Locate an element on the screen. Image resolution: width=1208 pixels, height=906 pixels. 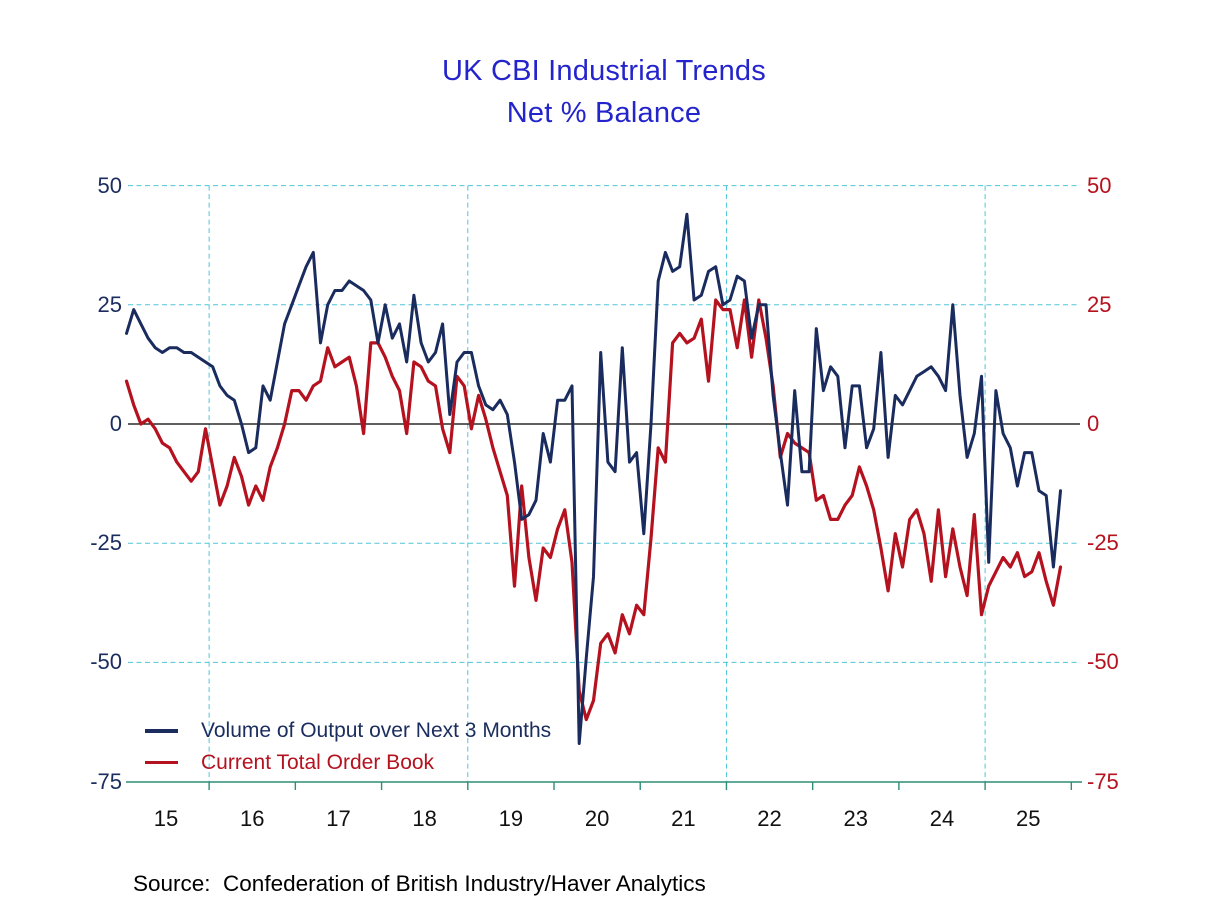
legend-label: Volume of Output over Next 3 Months is located at coordinates (376, 730).